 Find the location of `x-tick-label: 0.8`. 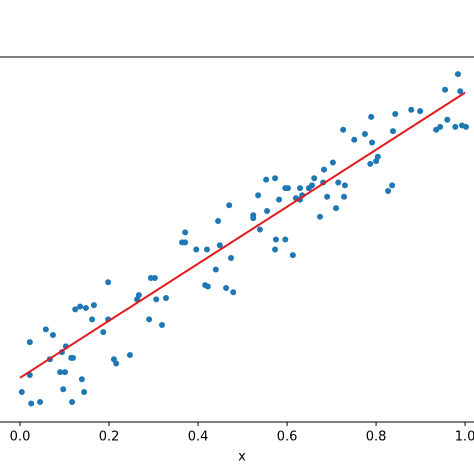

x-tick-label: 0.8 is located at coordinates (376, 437).